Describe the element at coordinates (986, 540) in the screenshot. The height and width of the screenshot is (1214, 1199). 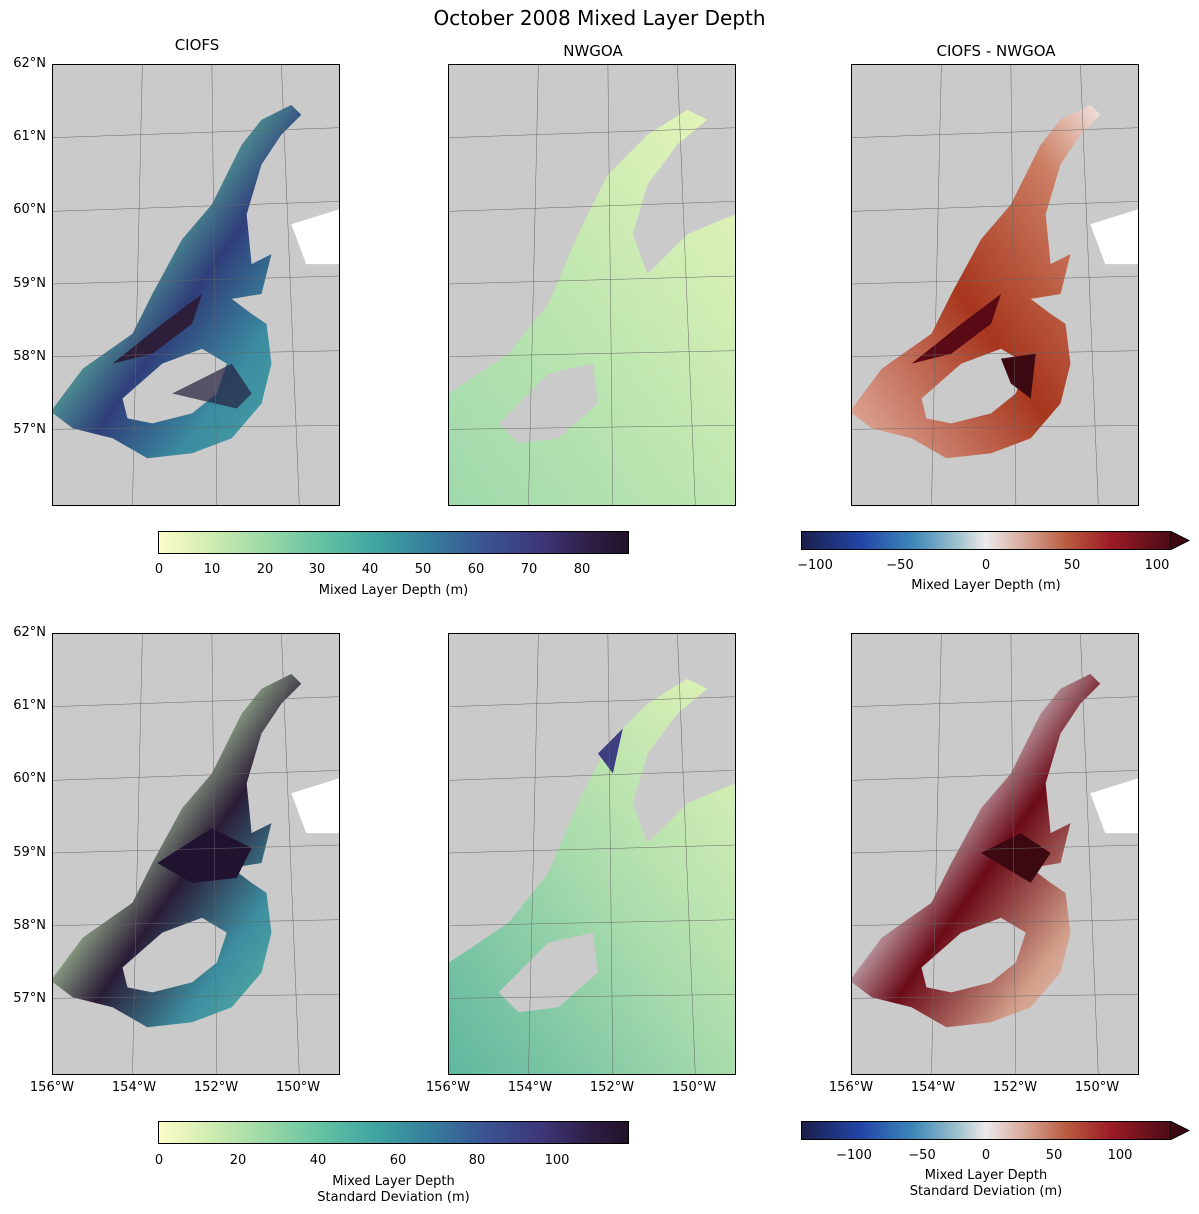
I see `colorbar-mean-diverging` at that location.